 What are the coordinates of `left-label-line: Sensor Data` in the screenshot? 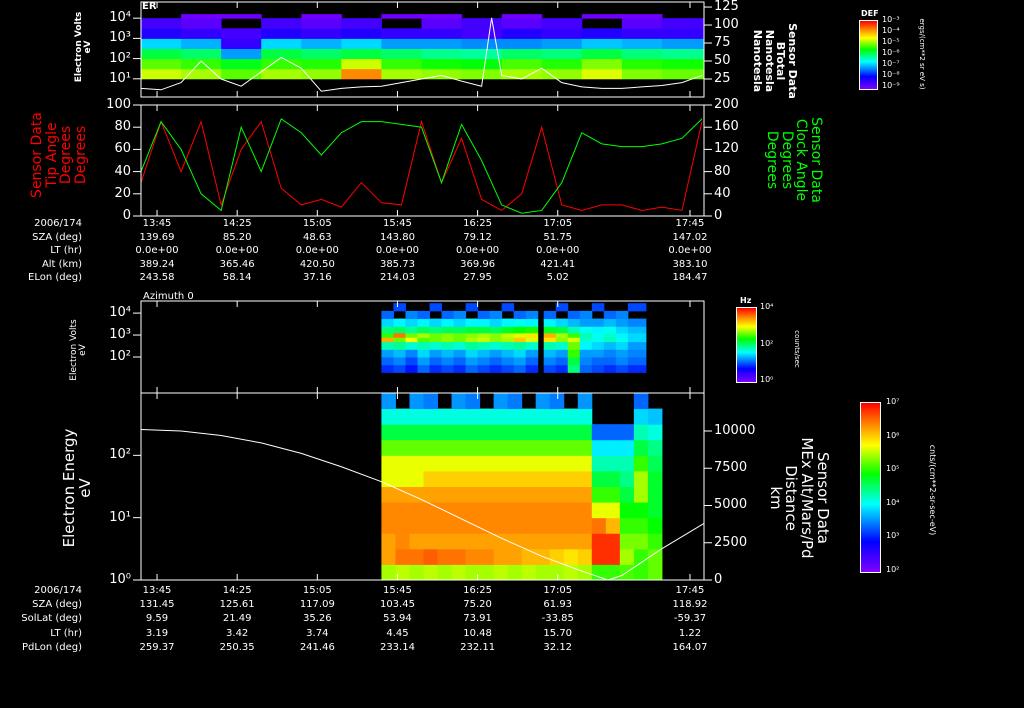 It's located at (37, 155).